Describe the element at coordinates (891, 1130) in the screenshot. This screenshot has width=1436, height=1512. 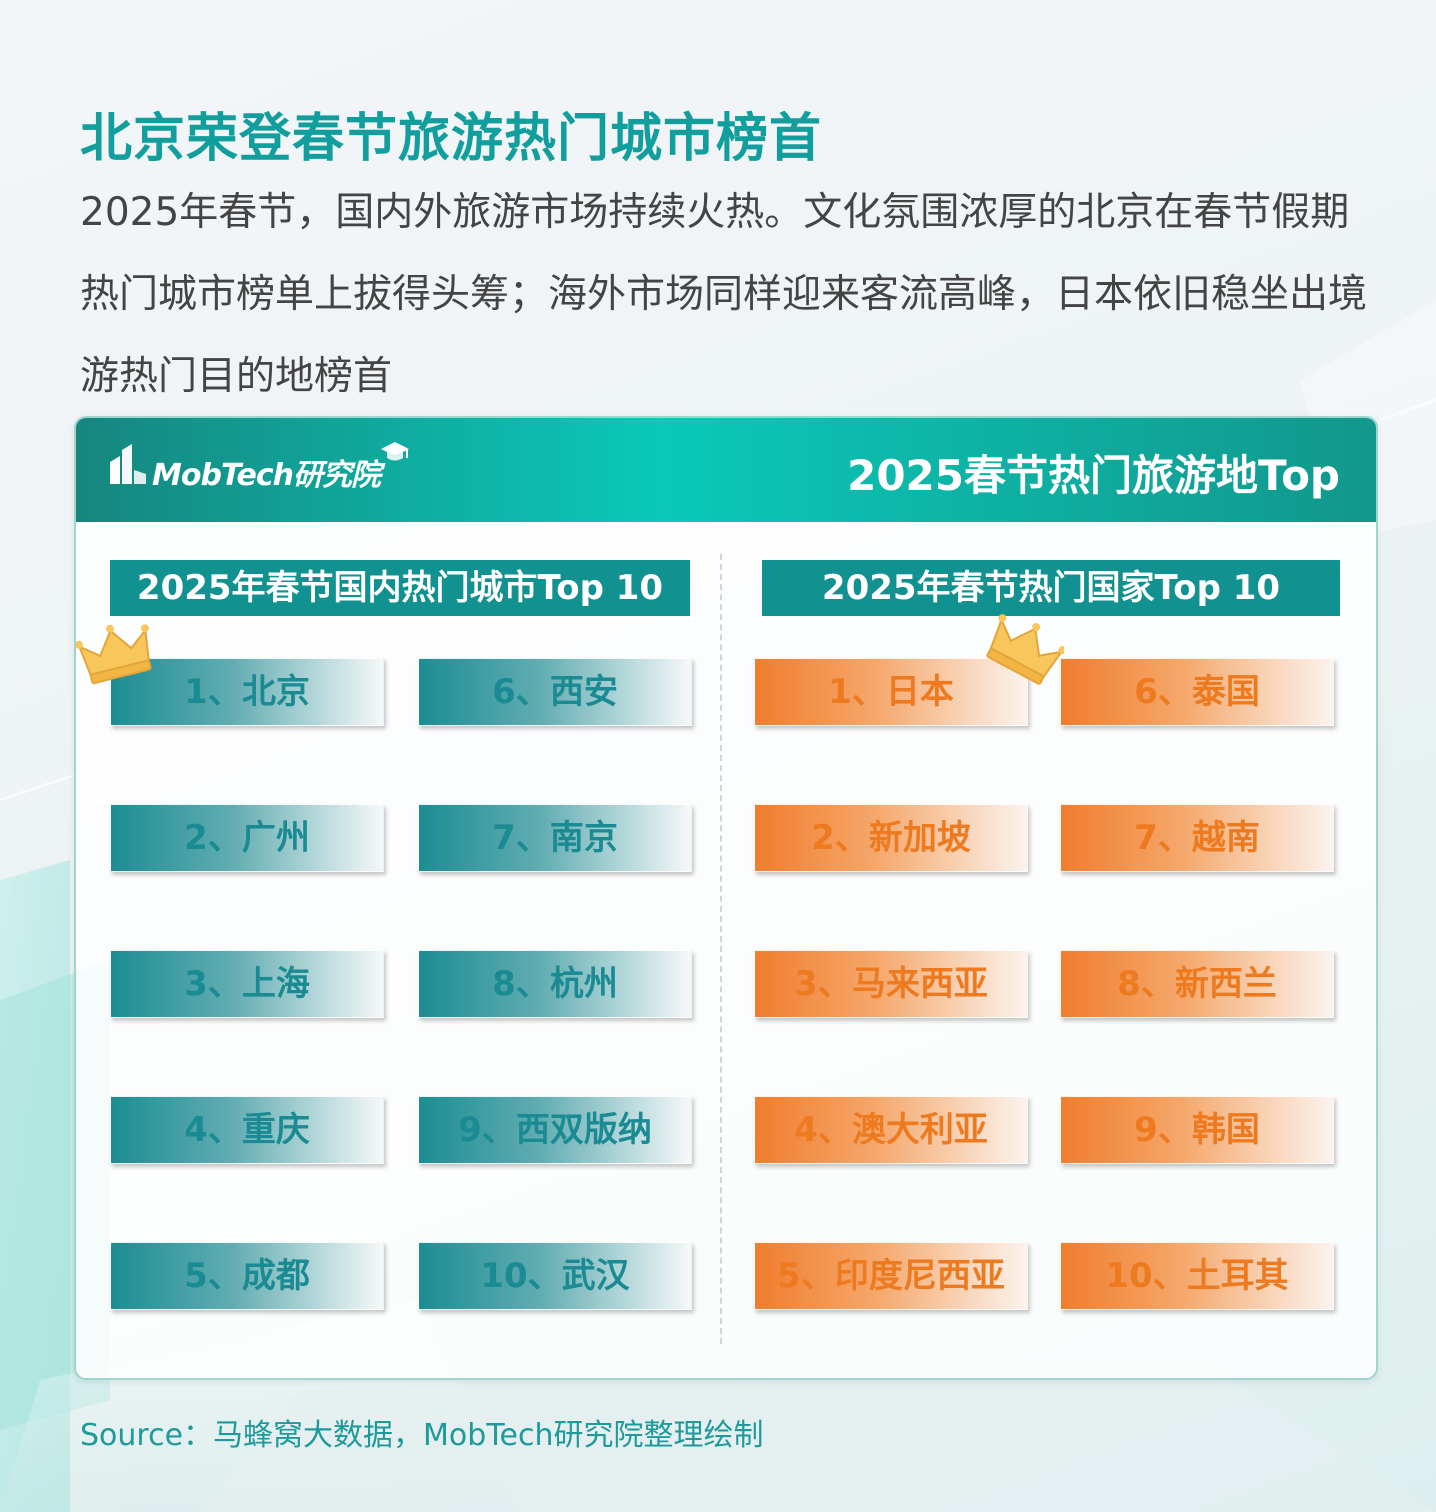
I see `international-rank-4: 4、澳大利亚` at that location.